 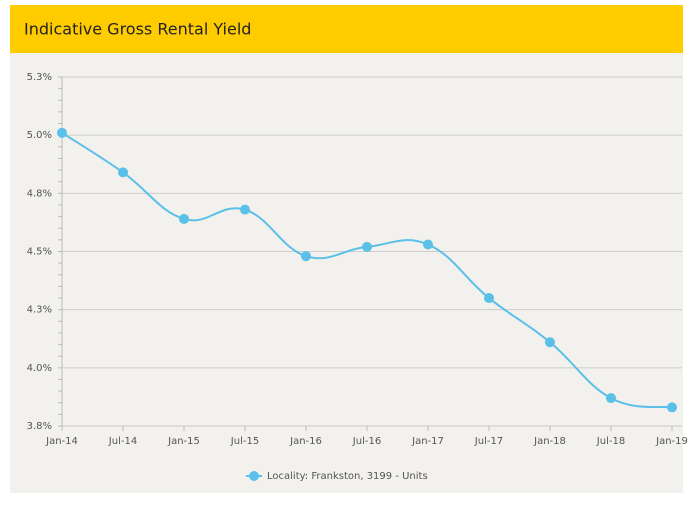 I want to click on x-tick-label: Jan-16, so click(x=305, y=441).